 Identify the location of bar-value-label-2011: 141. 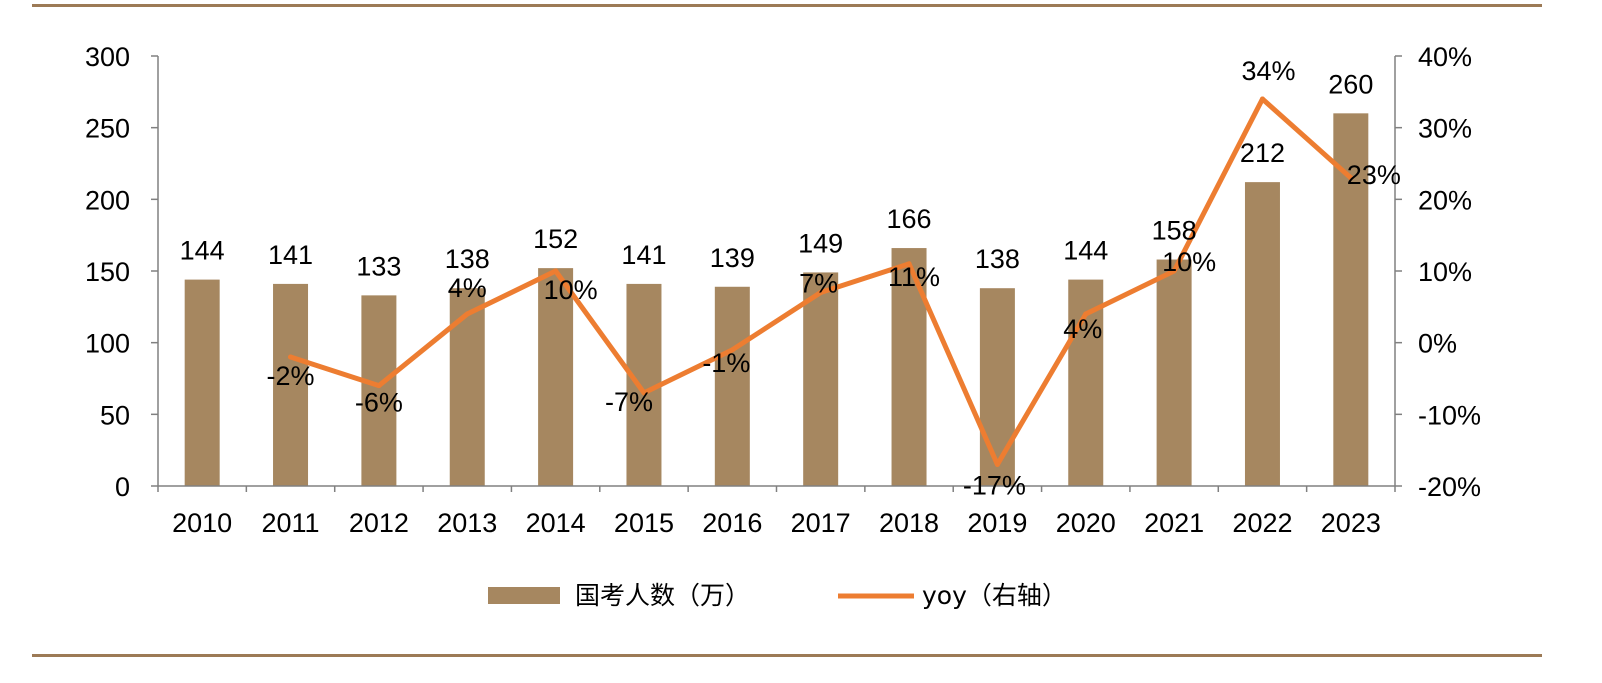
(290, 255).